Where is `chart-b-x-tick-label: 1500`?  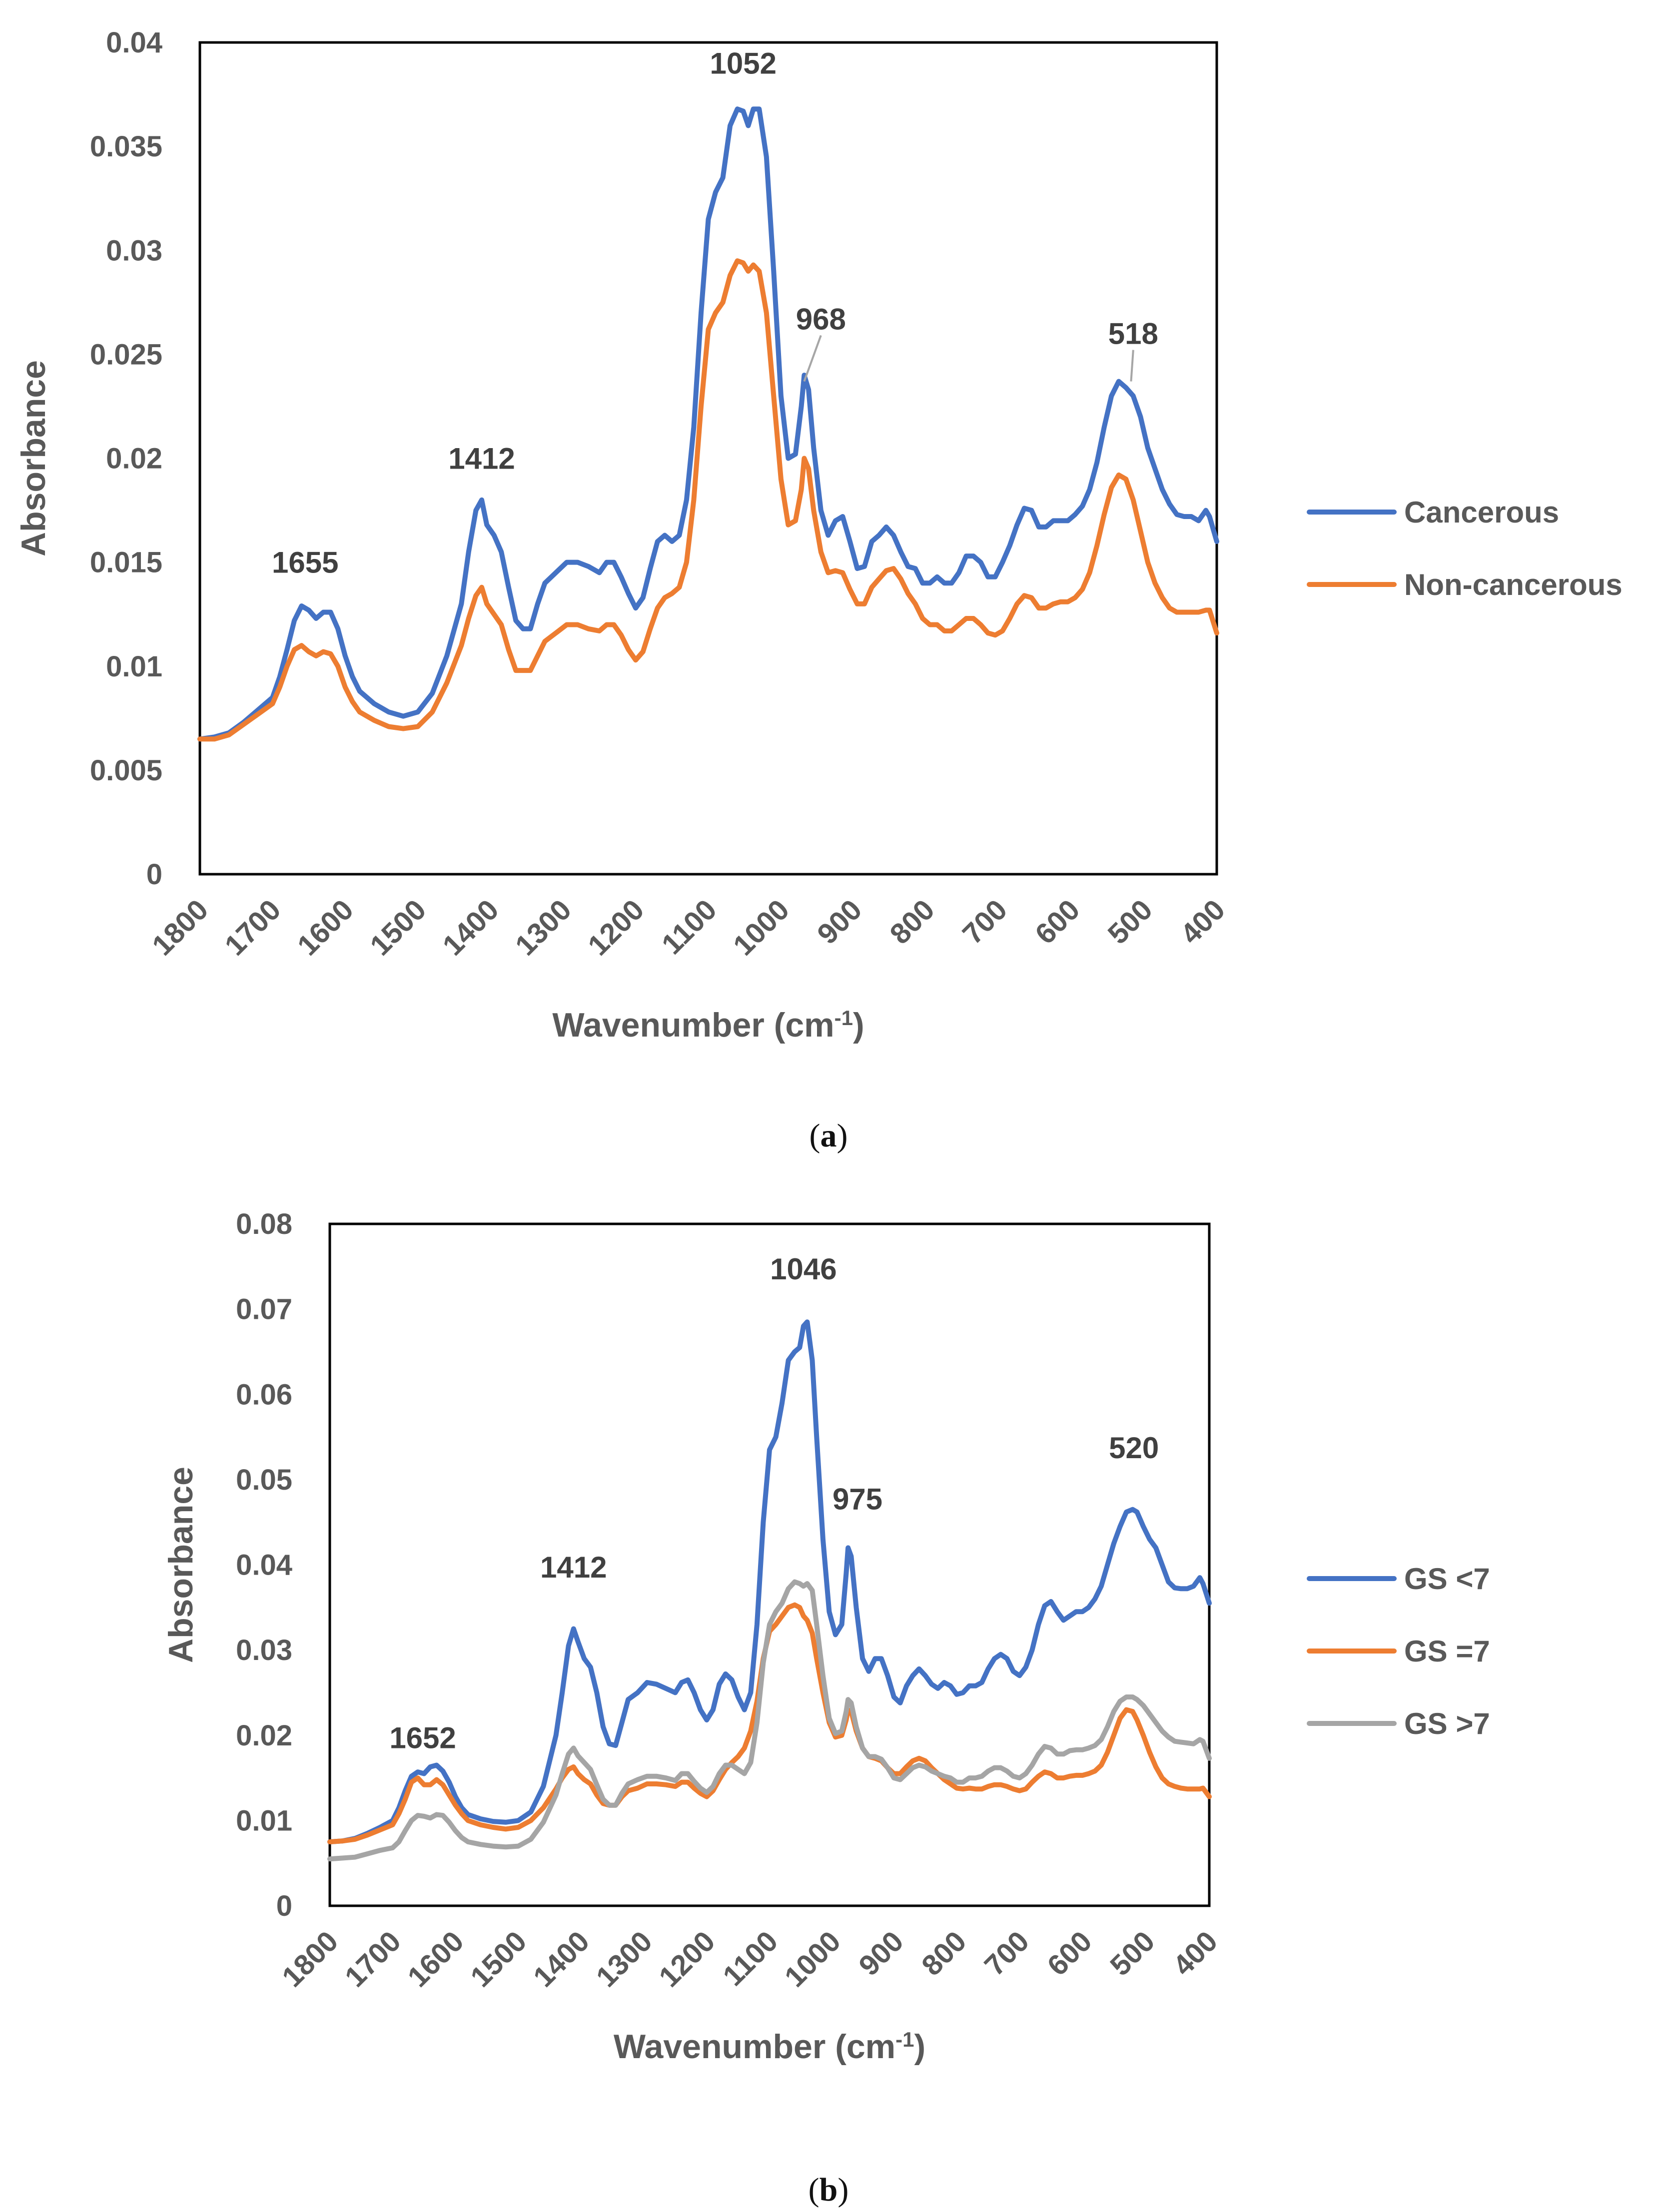
chart-b-x-tick-label: 1500 is located at coordinates (498, 1959).